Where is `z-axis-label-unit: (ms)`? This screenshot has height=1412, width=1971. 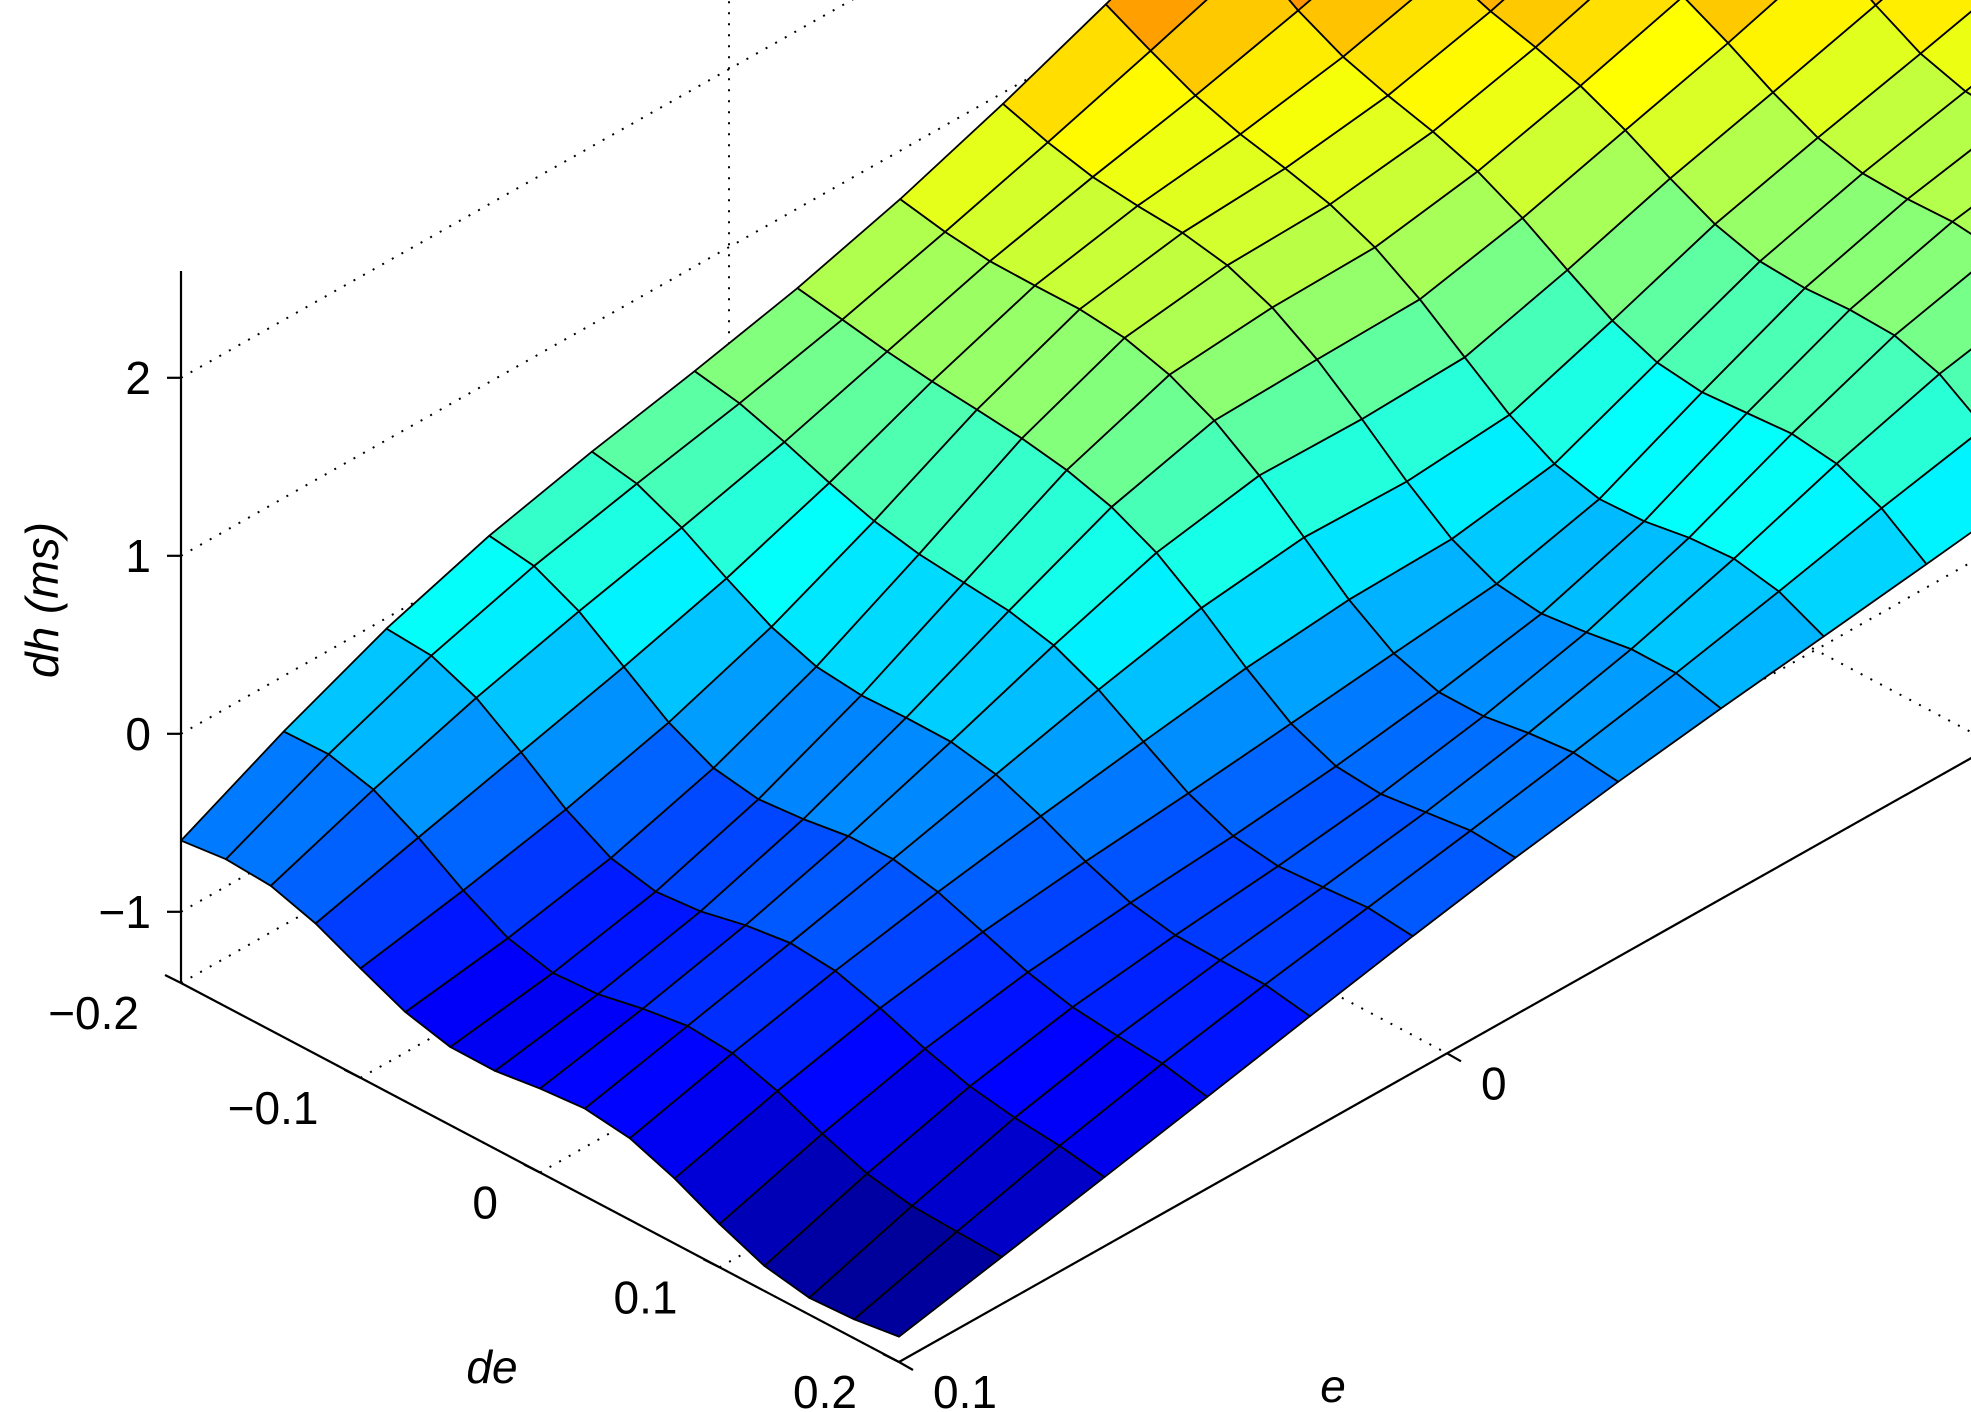 z-axis-label-unit: (ms) is located at coordinates (42, 568).